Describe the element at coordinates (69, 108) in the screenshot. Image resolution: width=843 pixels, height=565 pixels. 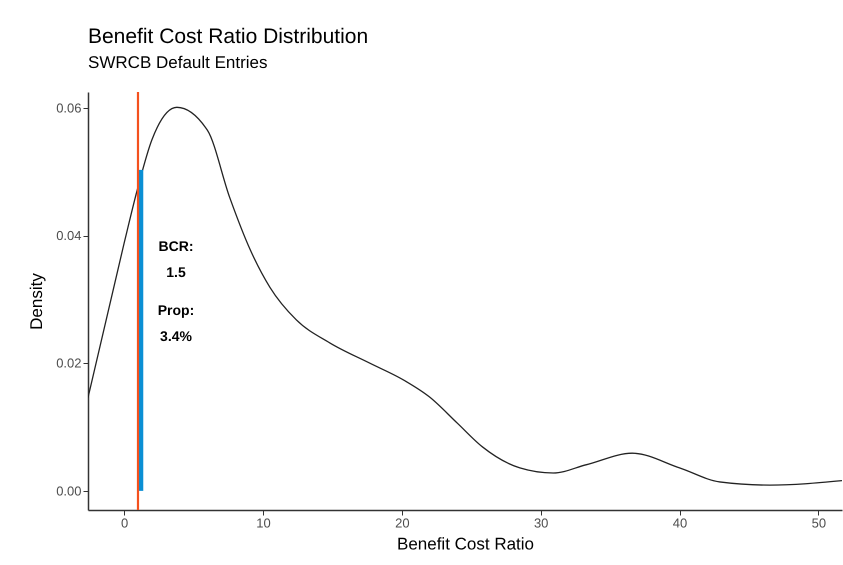
I see `y-tick-label: 0.06` at that location.